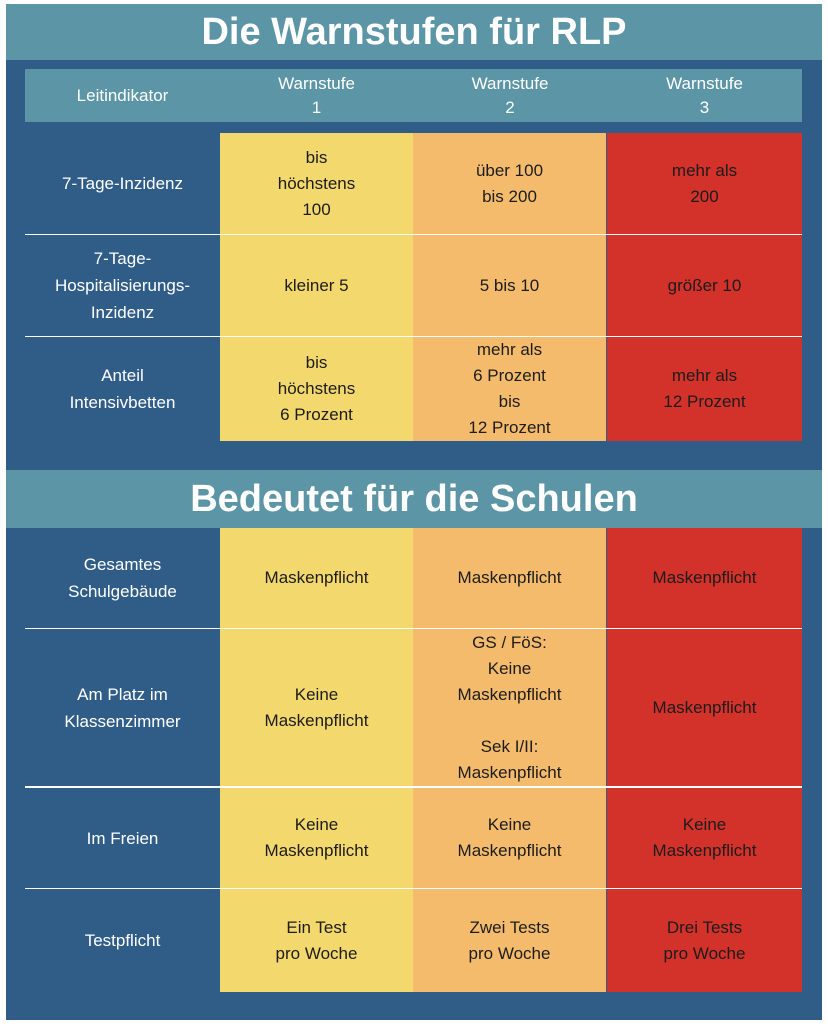 This screenshot has height=1024, width=828. What do you see at coordinates (509, 285) in the screenshot?
I see `cell-hospitalization-level-2: 5 bis 10` at bounding box center [509, 285].